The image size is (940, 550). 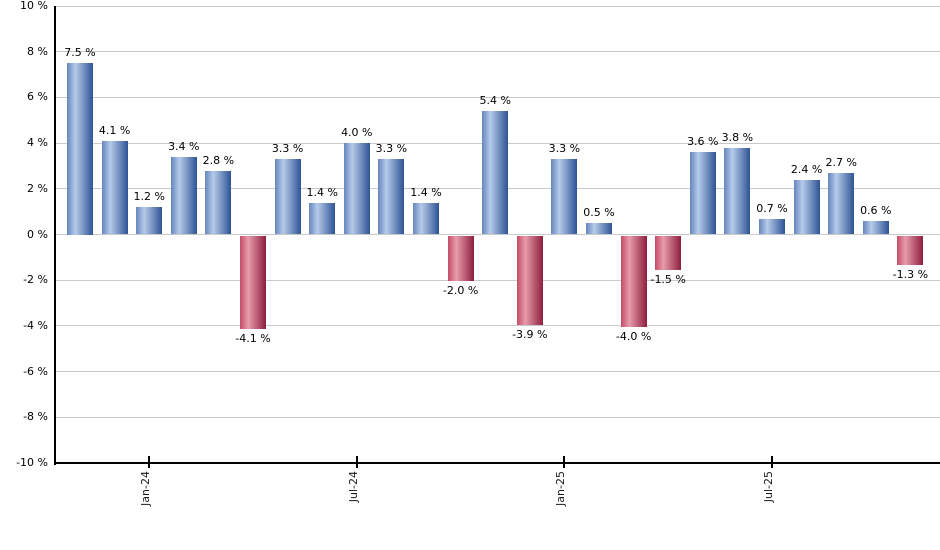 What do you see at coordinates (806, 169) in the screenshot?
I see `bar-value-label: 2.4 %` at bounding box center [806, 169].